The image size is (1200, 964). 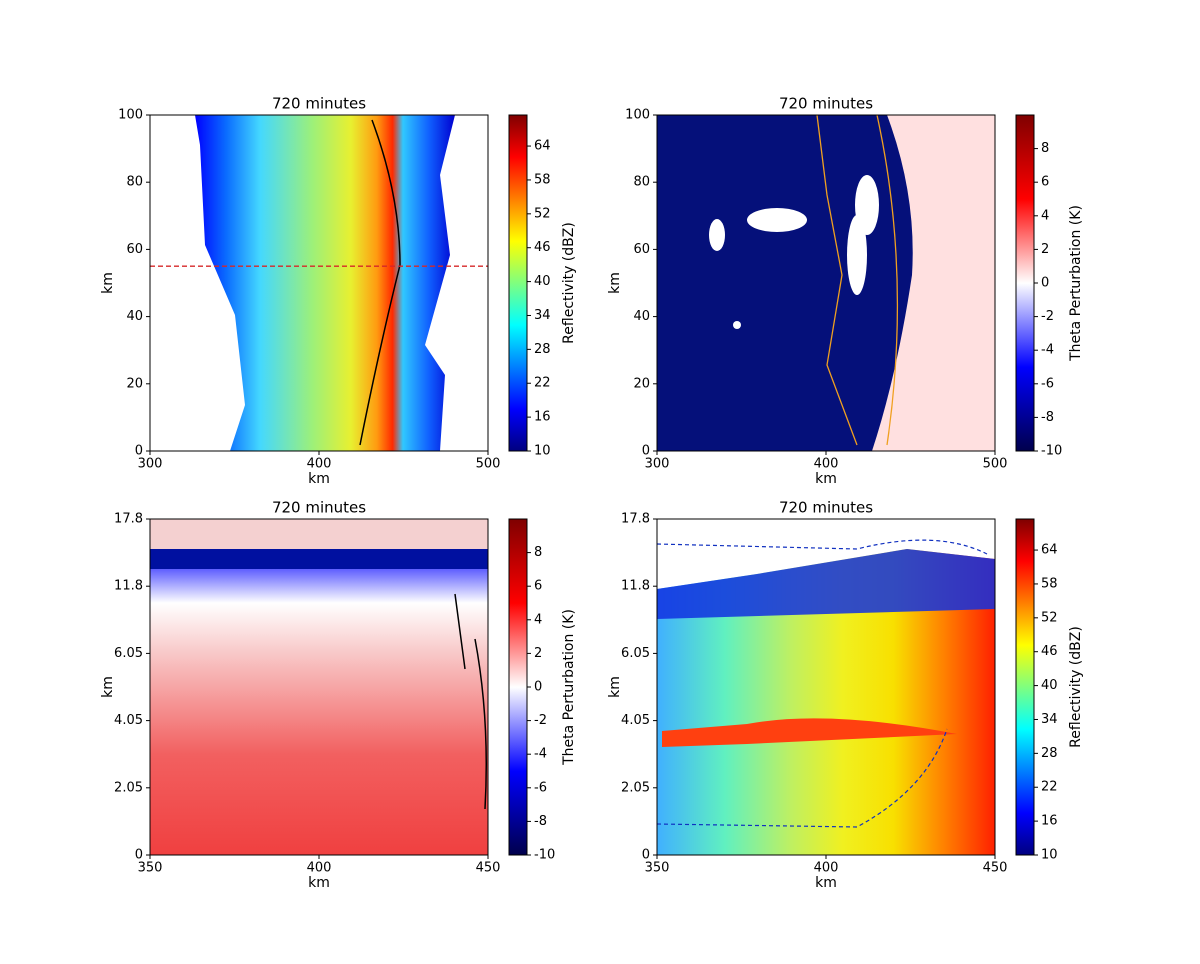 What do you see at coordinates (540, 754) in the screenshot?
I see `colorbar-tick-label: -4` at bounding box center [540, 754].